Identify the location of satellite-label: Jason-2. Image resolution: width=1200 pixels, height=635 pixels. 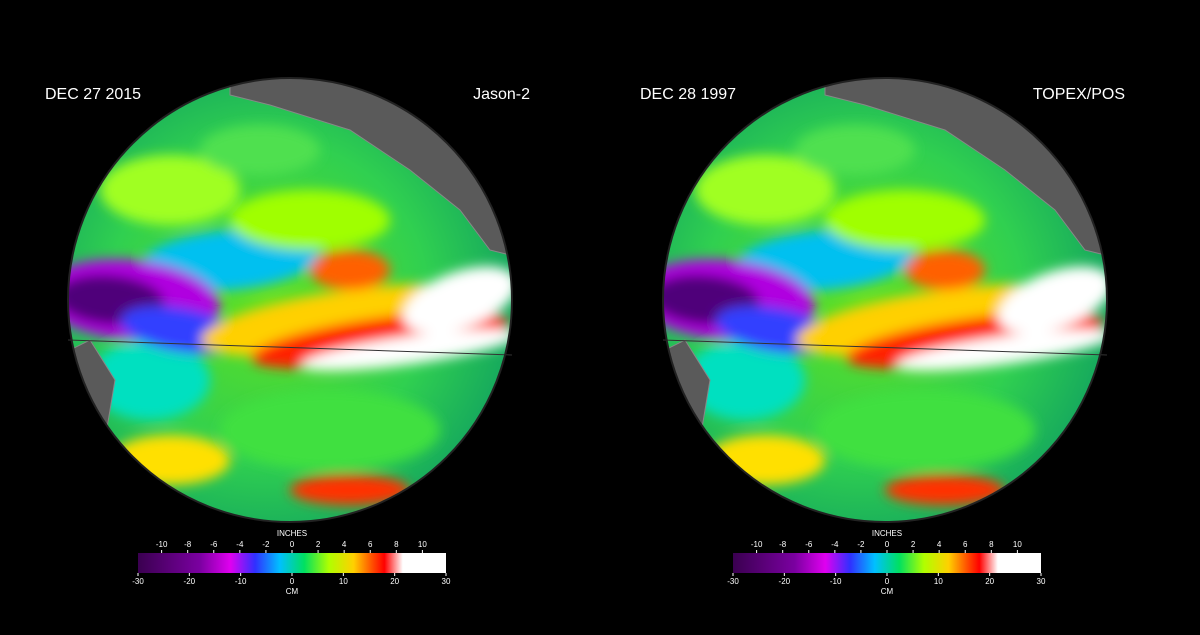
(501, 94).